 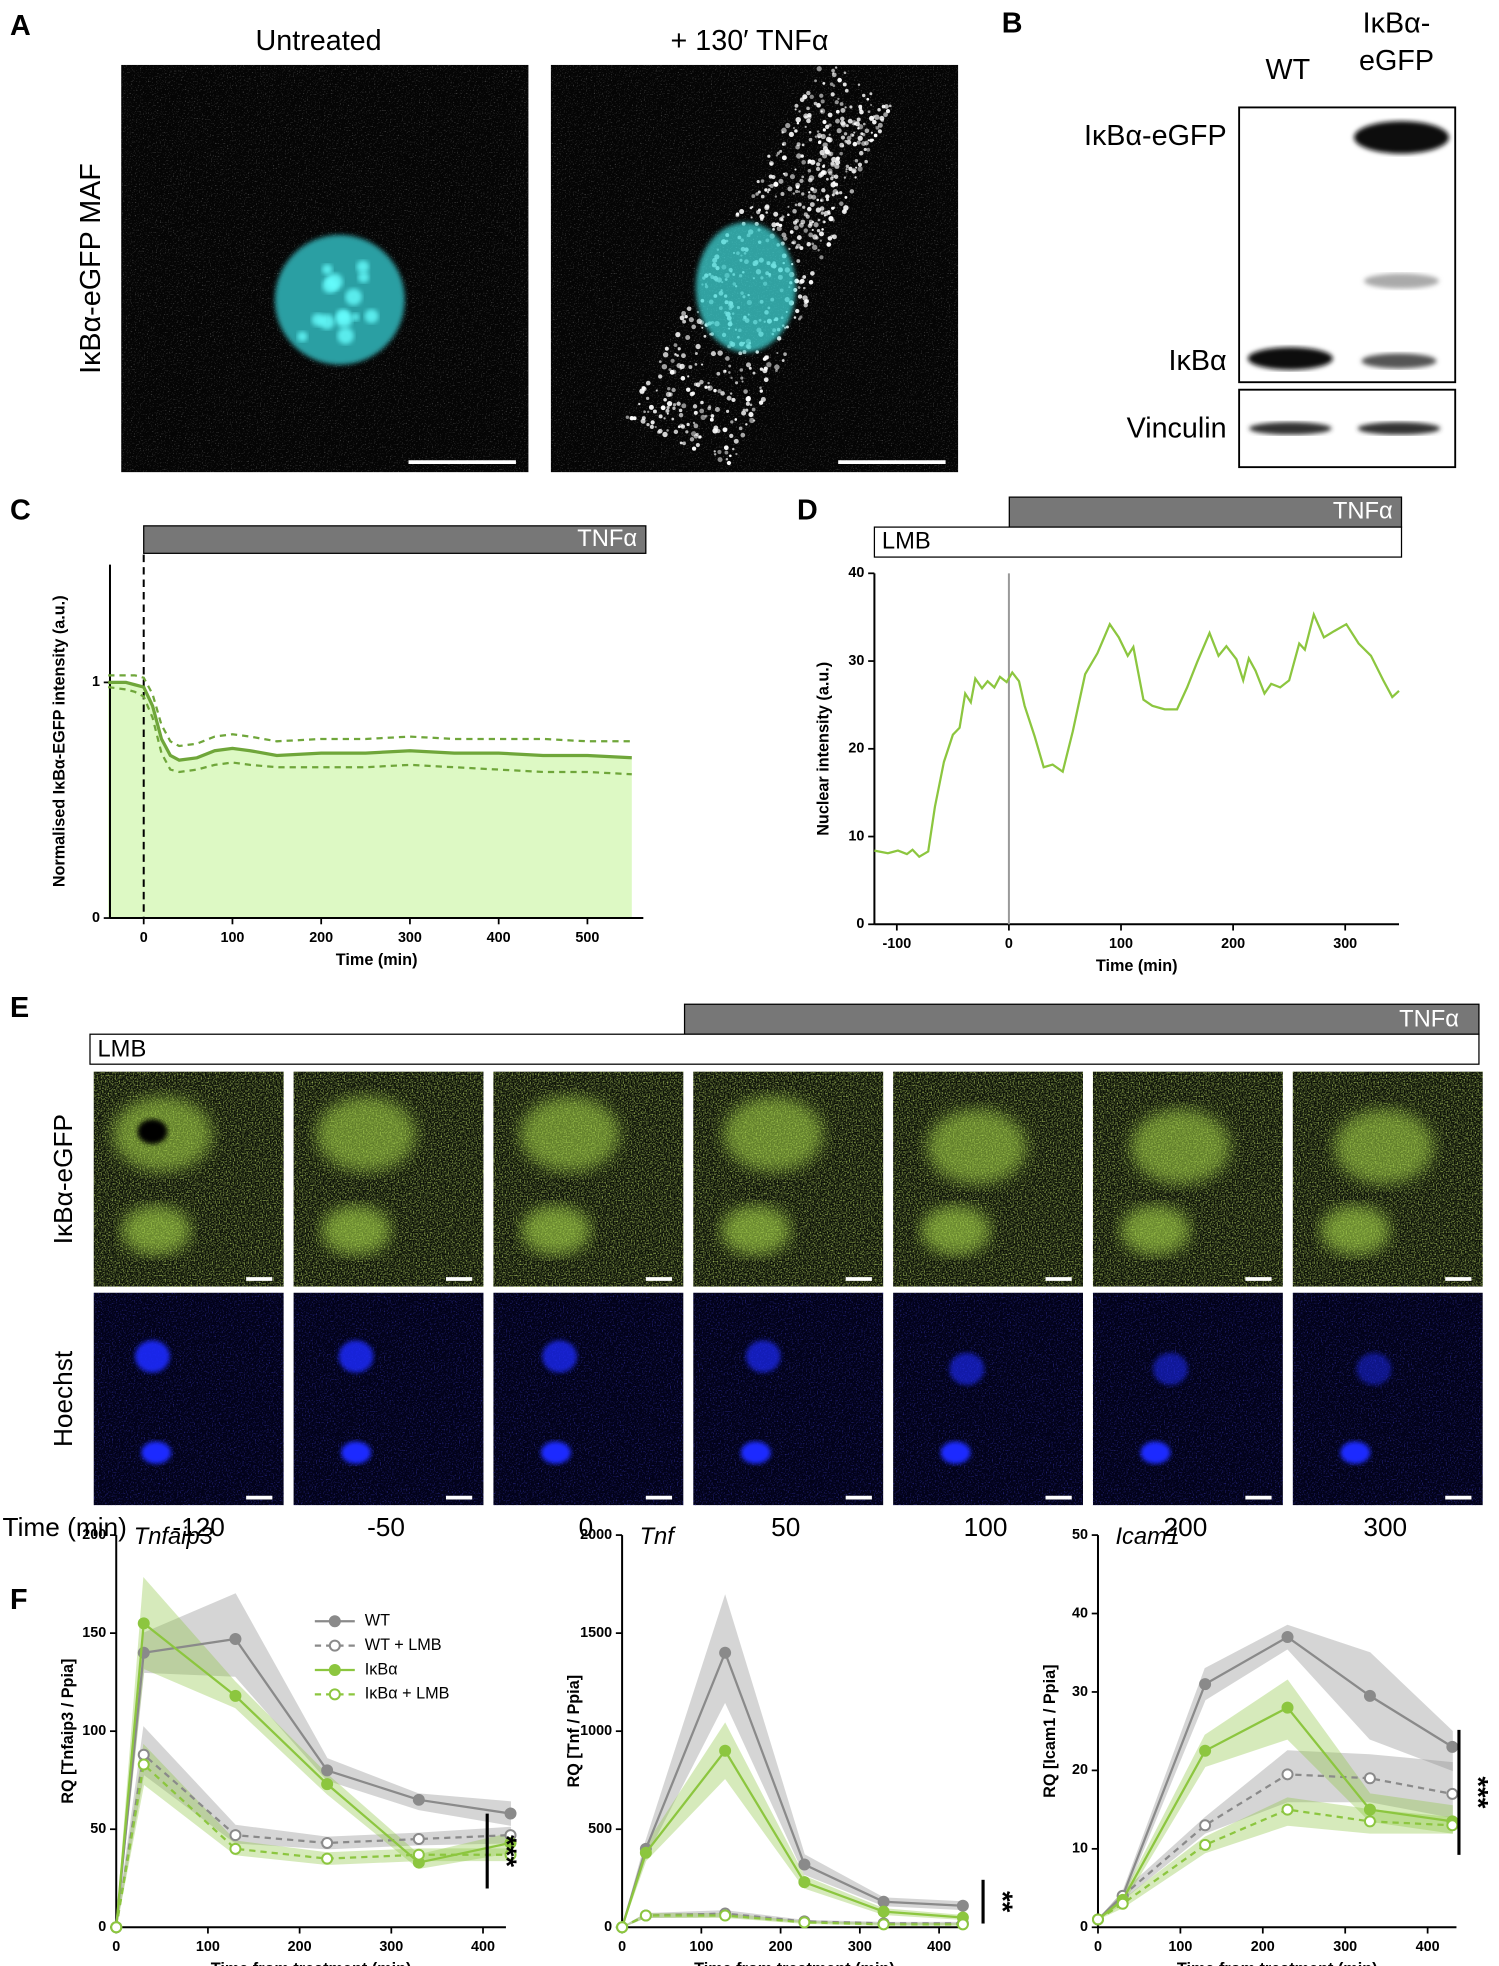 What do you see at coordinates (658, 1537) in the screenshot?
I see `chart-title: Tnf` at bounding box center [658, 1537].